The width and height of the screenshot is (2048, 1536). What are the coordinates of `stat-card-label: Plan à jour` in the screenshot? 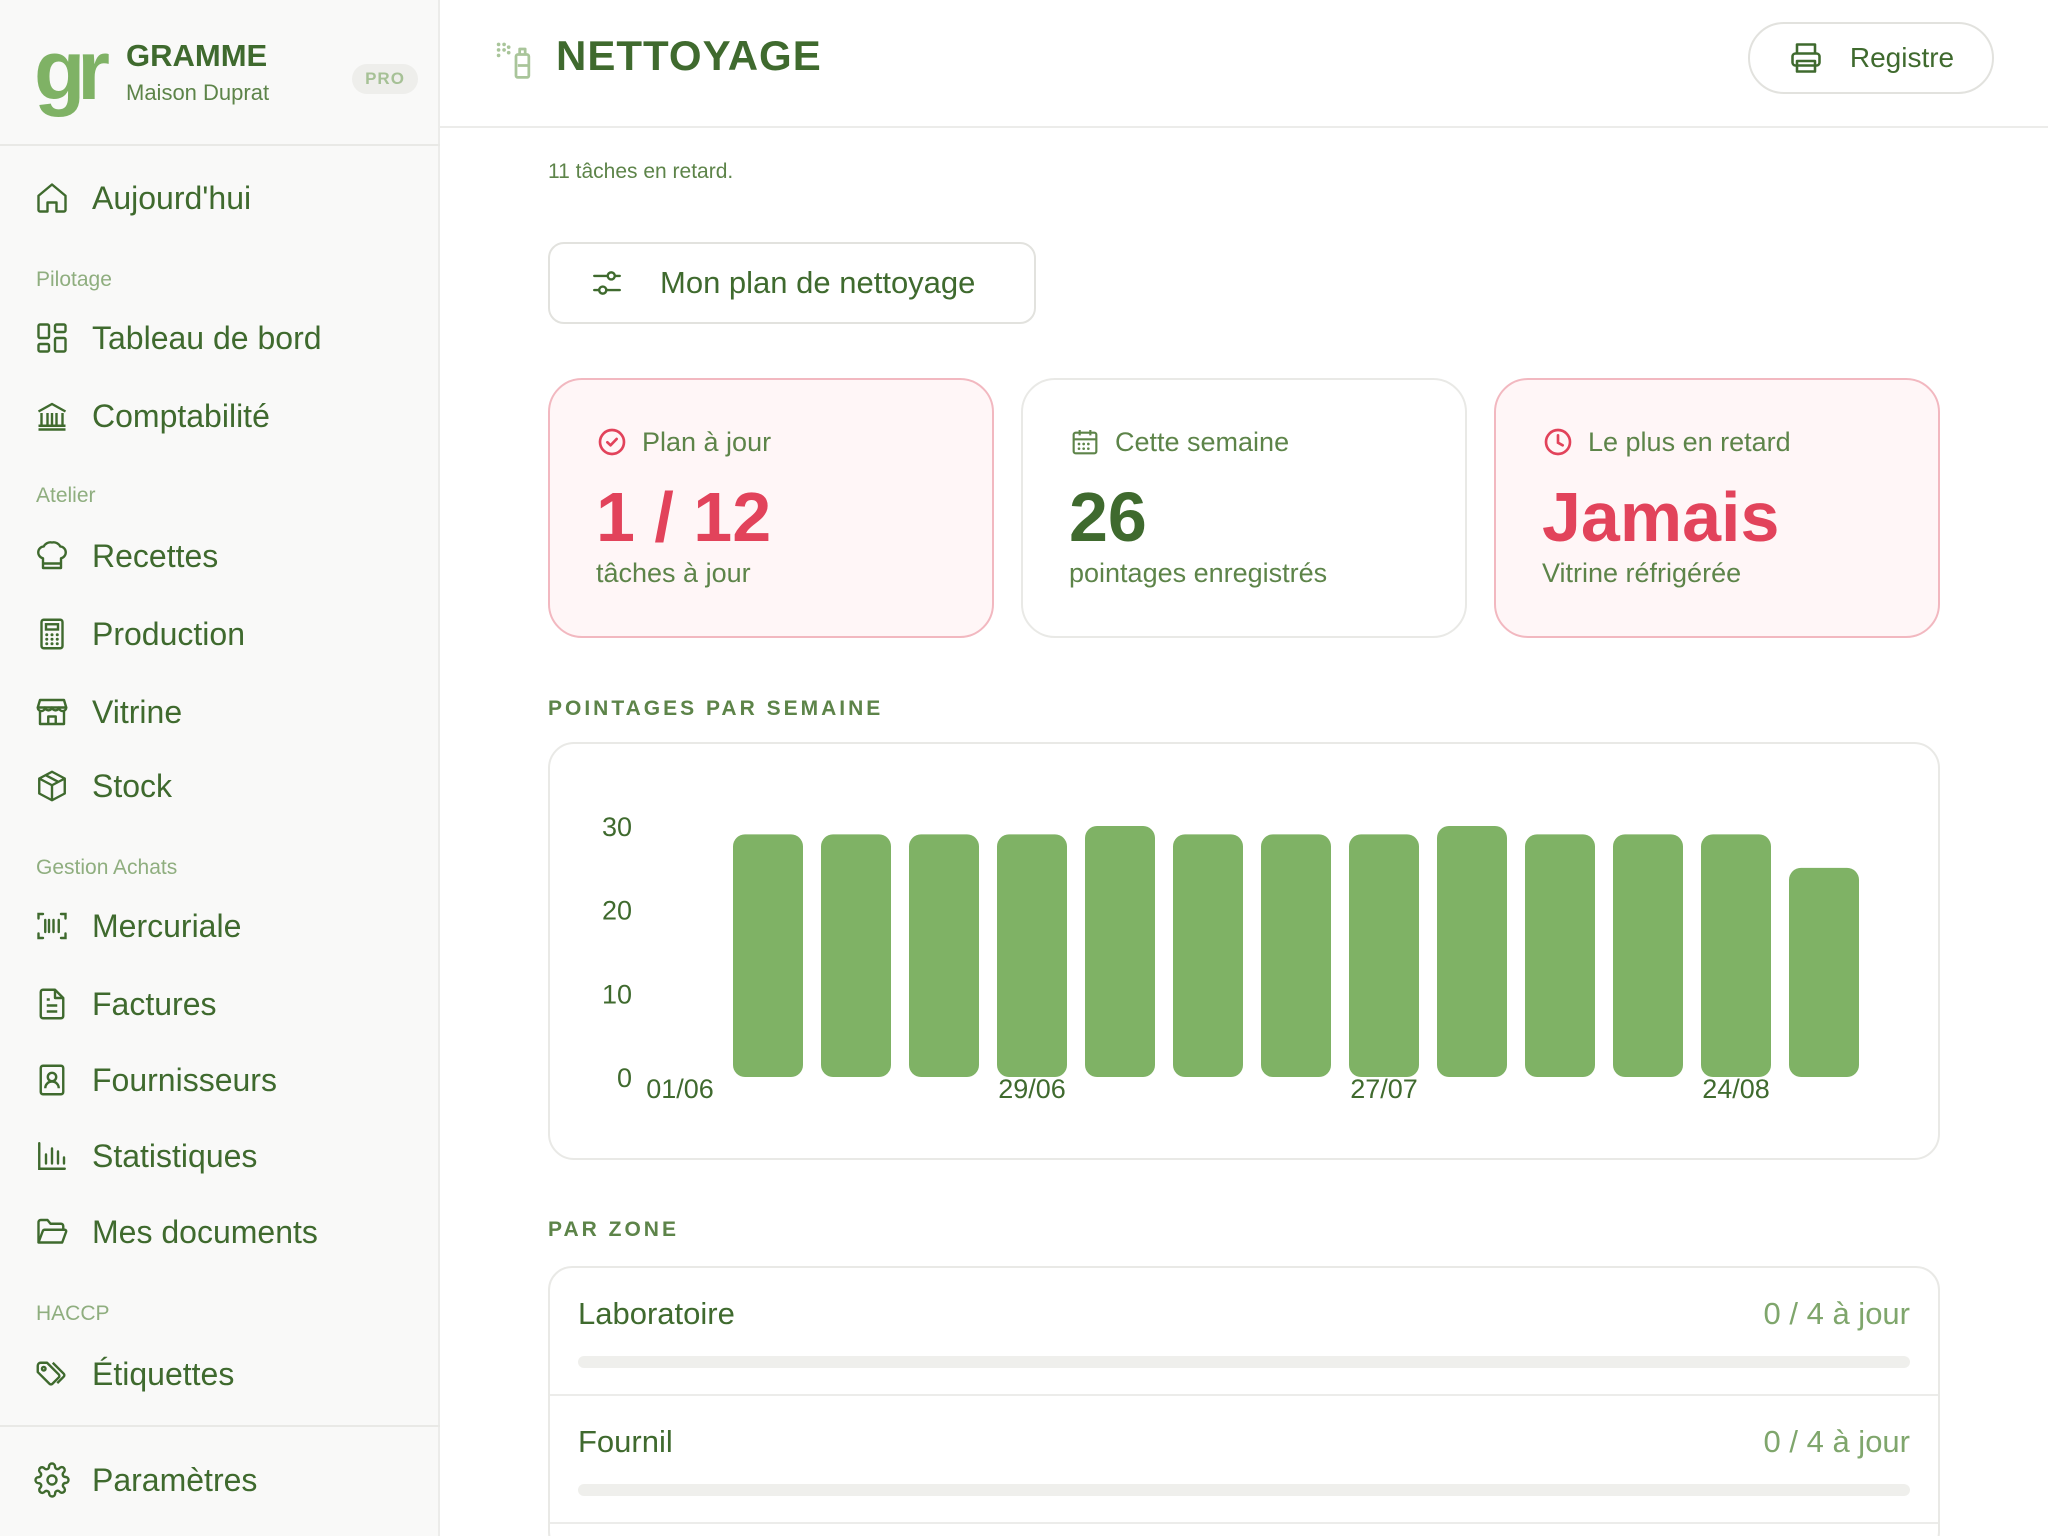 It's located at (707, 441).